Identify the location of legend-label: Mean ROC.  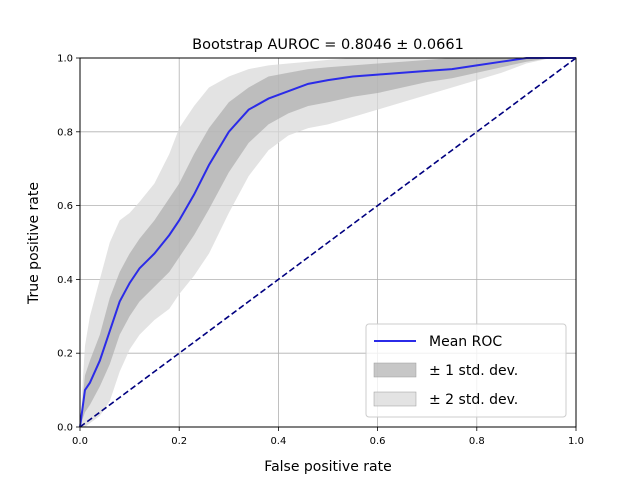
(465, 342).